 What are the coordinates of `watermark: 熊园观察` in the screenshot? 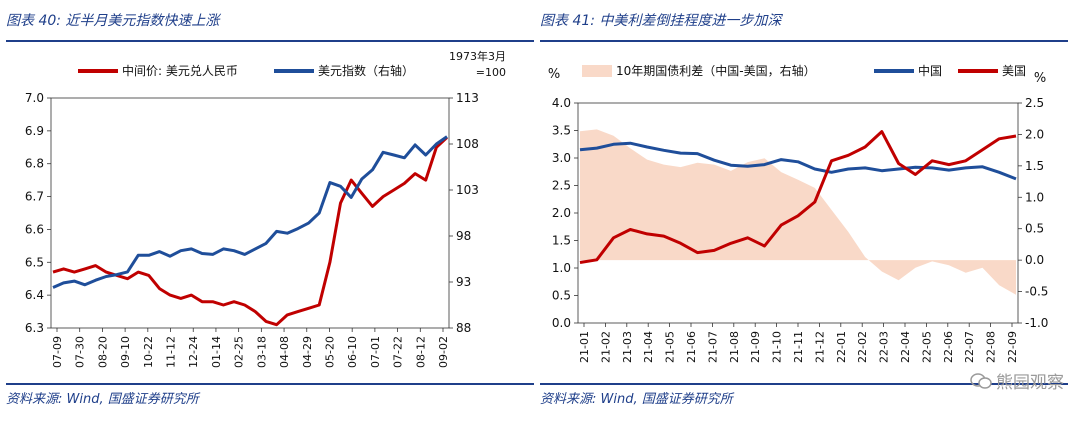 It's located at (1017, 380).